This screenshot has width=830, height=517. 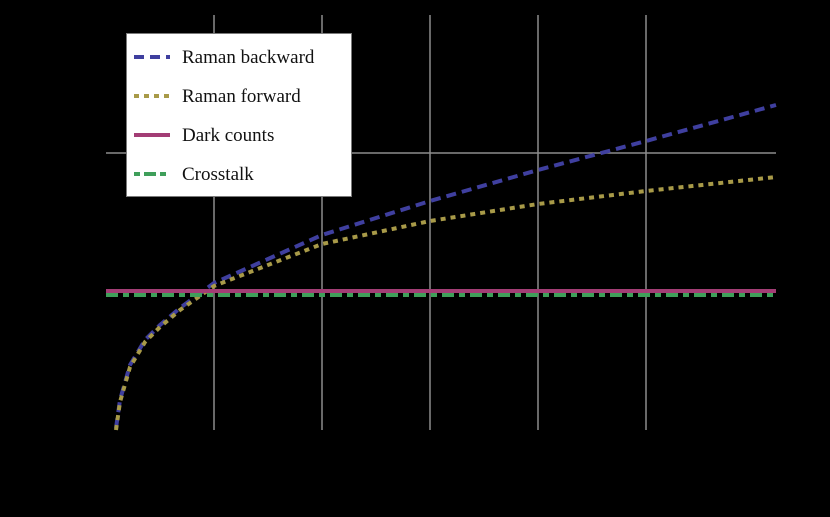 What do you see at coordinates (241, 96) in the screenshot?
I see `legend-label: Raman forward` at bounding box center [241, 96].